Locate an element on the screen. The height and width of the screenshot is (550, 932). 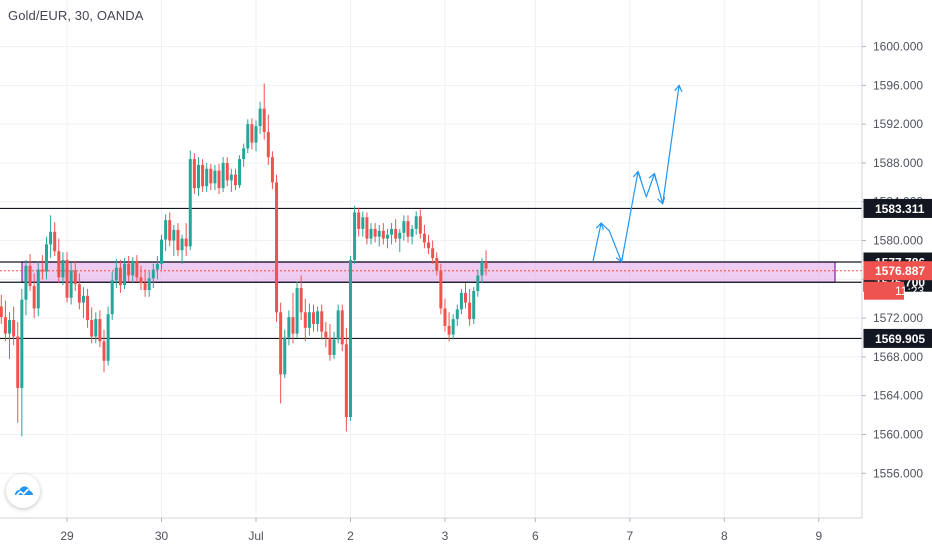
y-tick-label: 1560.000 is located at coordinates (898, 434).